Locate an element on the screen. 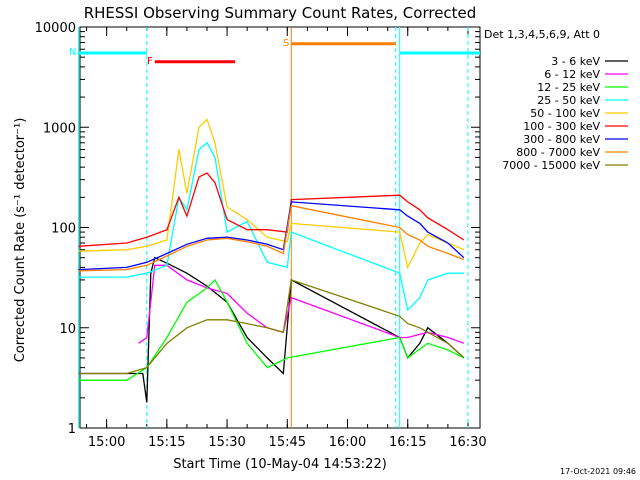 The width and height of the screenshot is (640, 480). y-tick-label: 100 is located at coordinates (63, 229).